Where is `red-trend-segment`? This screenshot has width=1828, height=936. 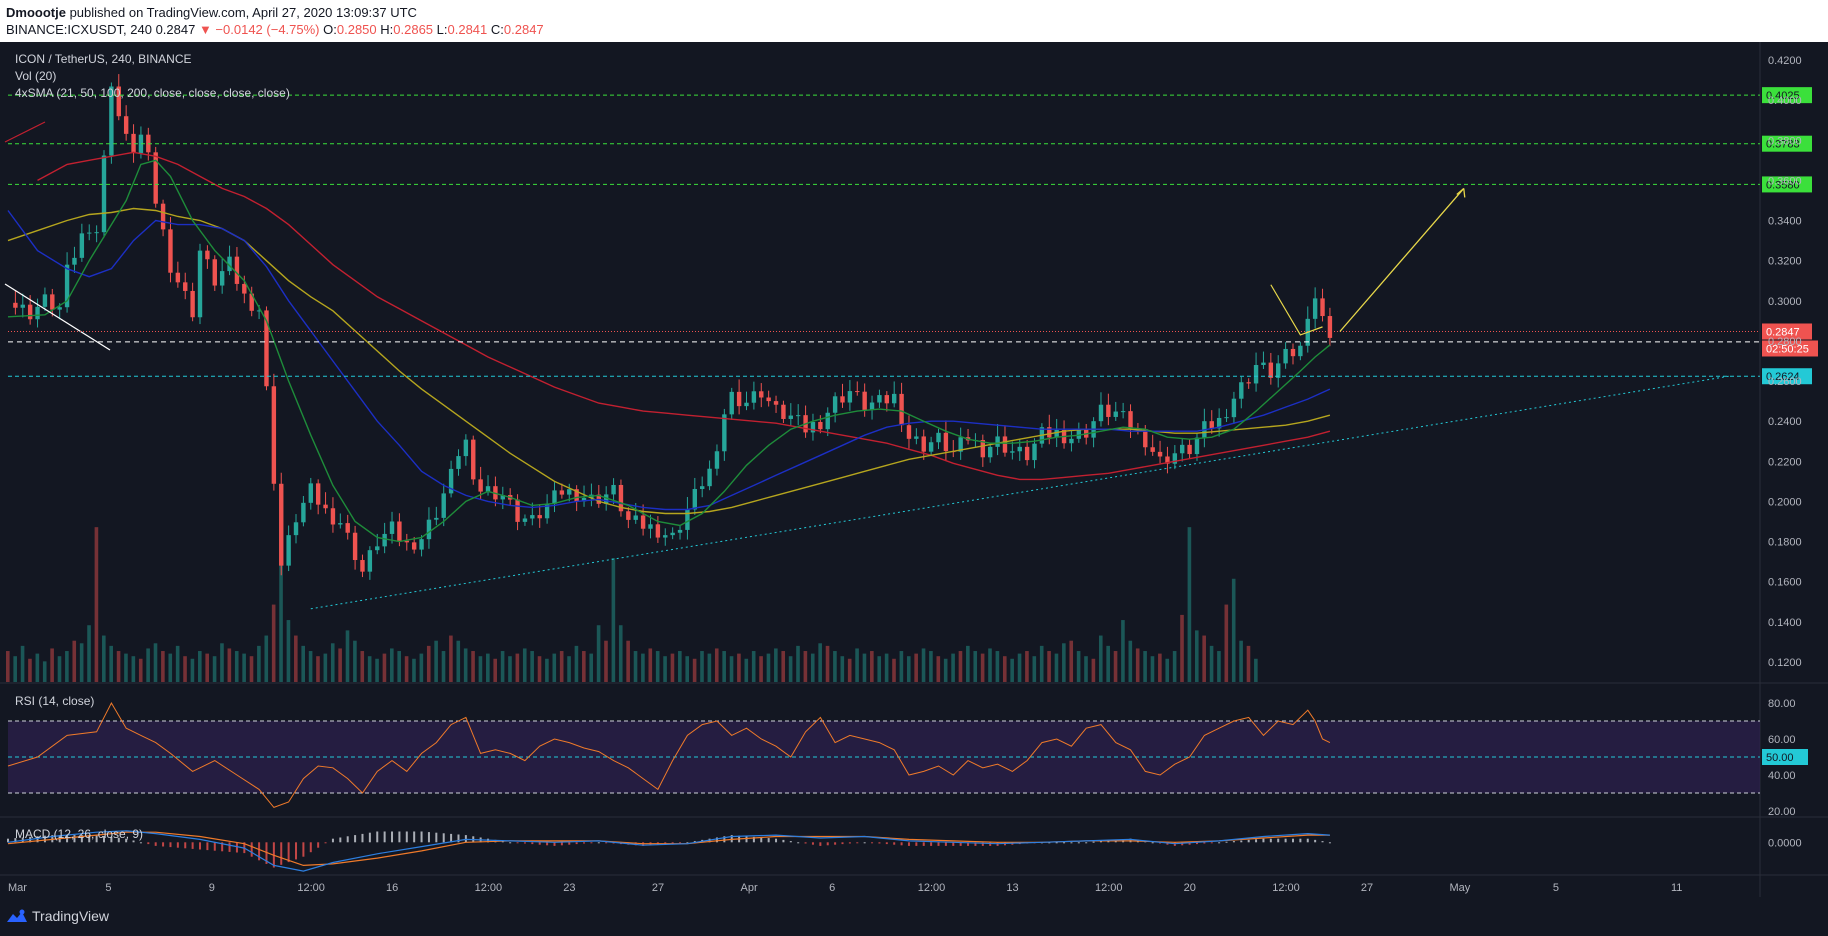 red-trend-segment is located at coordinates (25, 132).